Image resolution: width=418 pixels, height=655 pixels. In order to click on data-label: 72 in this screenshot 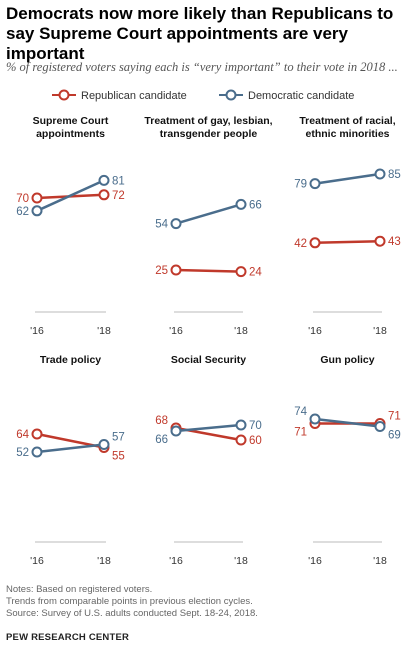, I will do `click(118, 196)`.